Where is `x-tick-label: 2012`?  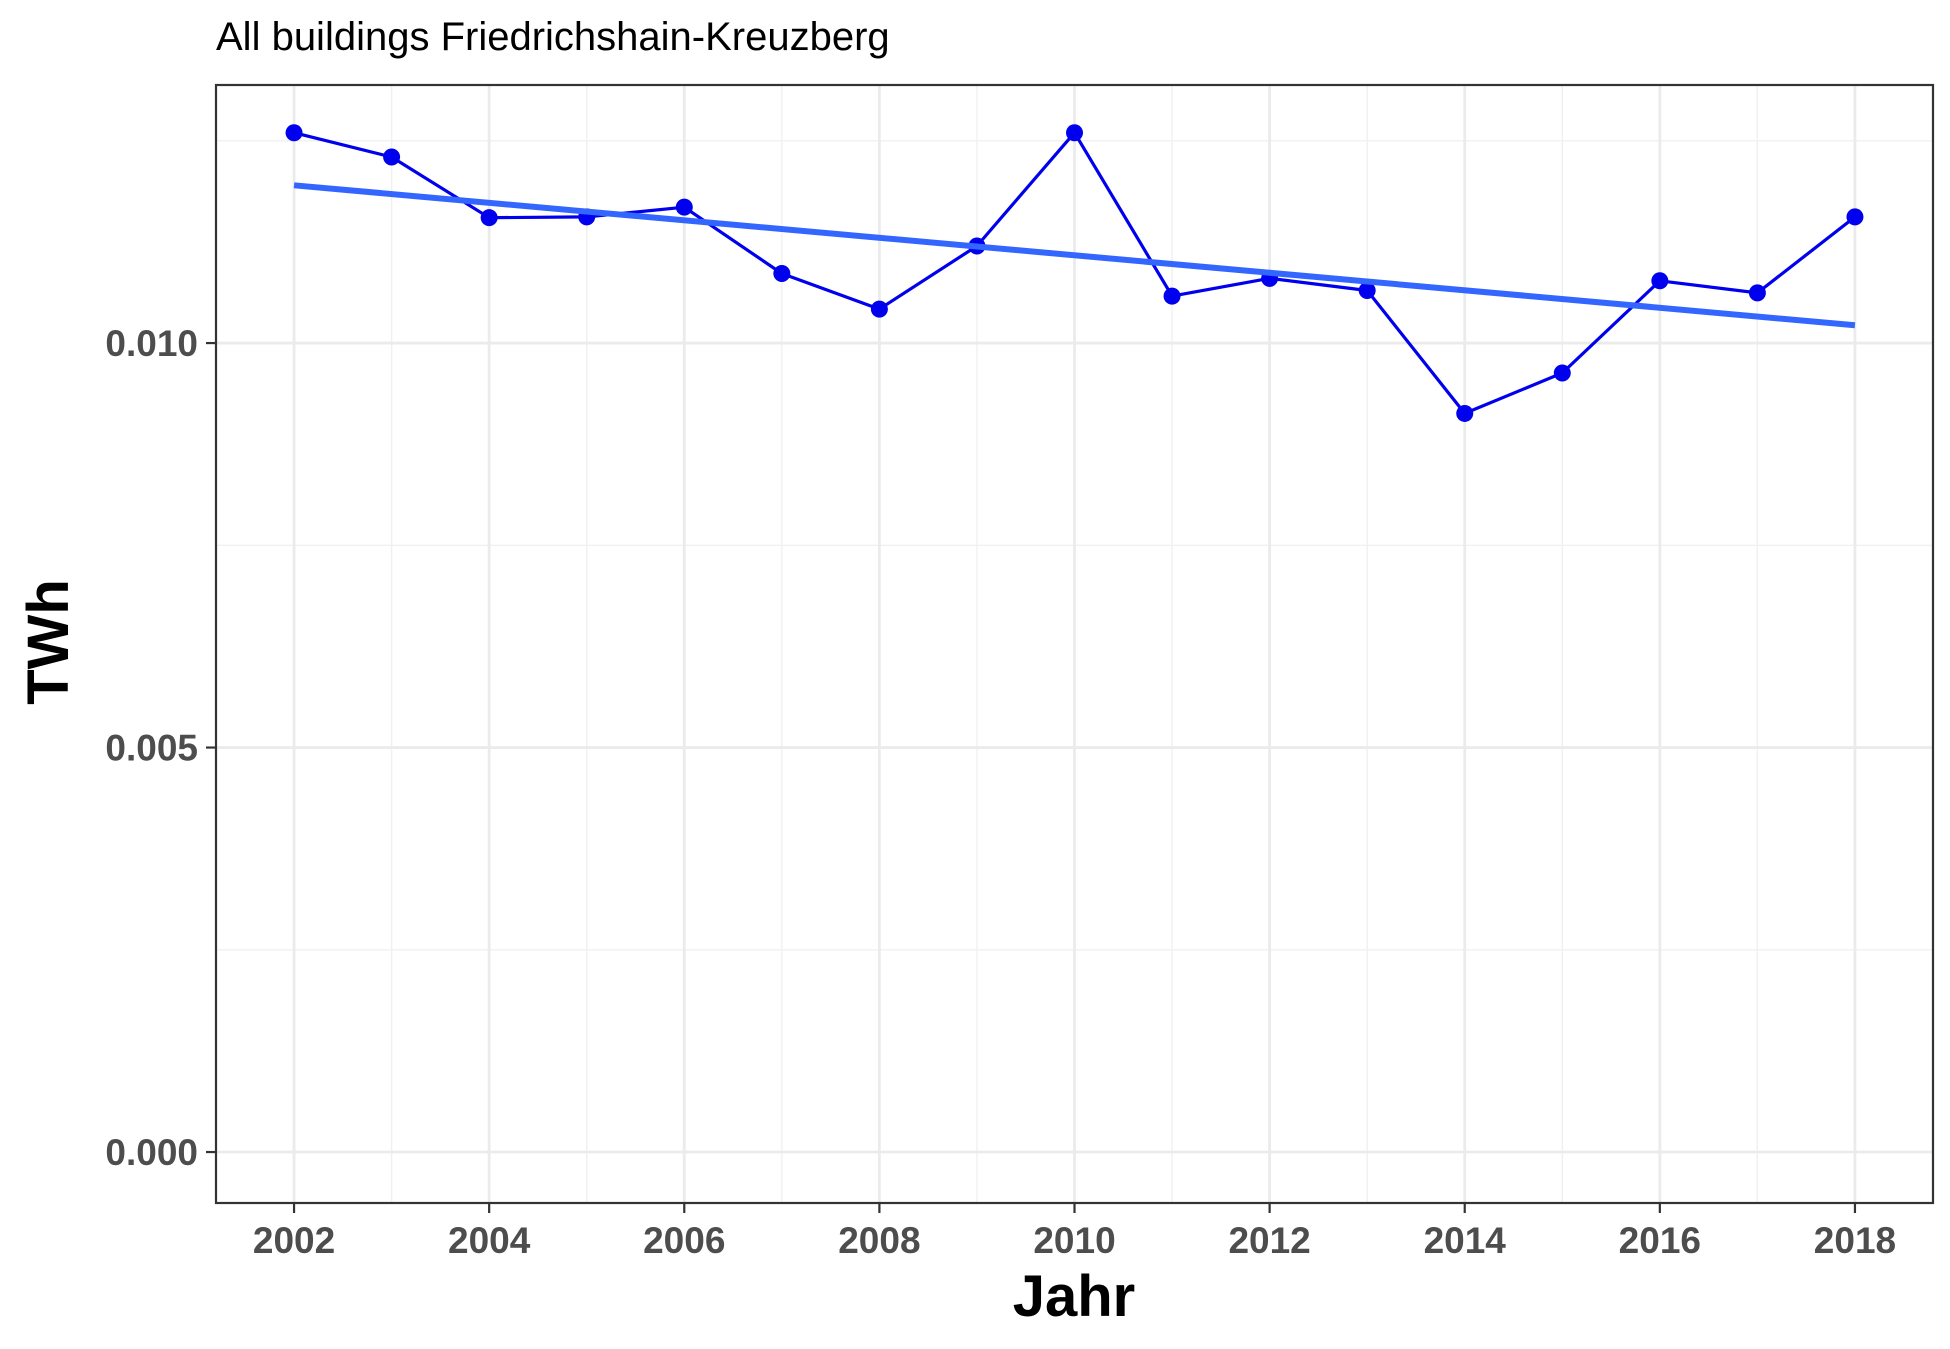 x-tick-label: 2012 is located at coordinates (1269, 1240).